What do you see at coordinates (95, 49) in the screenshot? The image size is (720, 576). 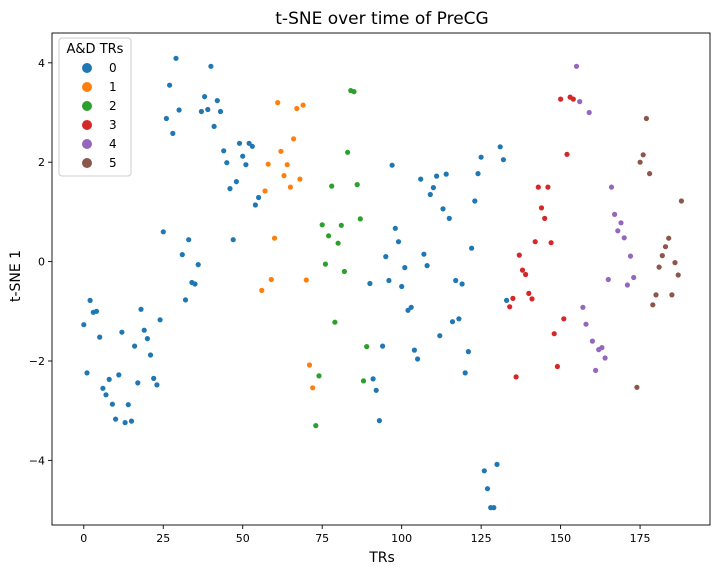 I see `legend-title: A&D TRs` at bounding box center [95, 49].